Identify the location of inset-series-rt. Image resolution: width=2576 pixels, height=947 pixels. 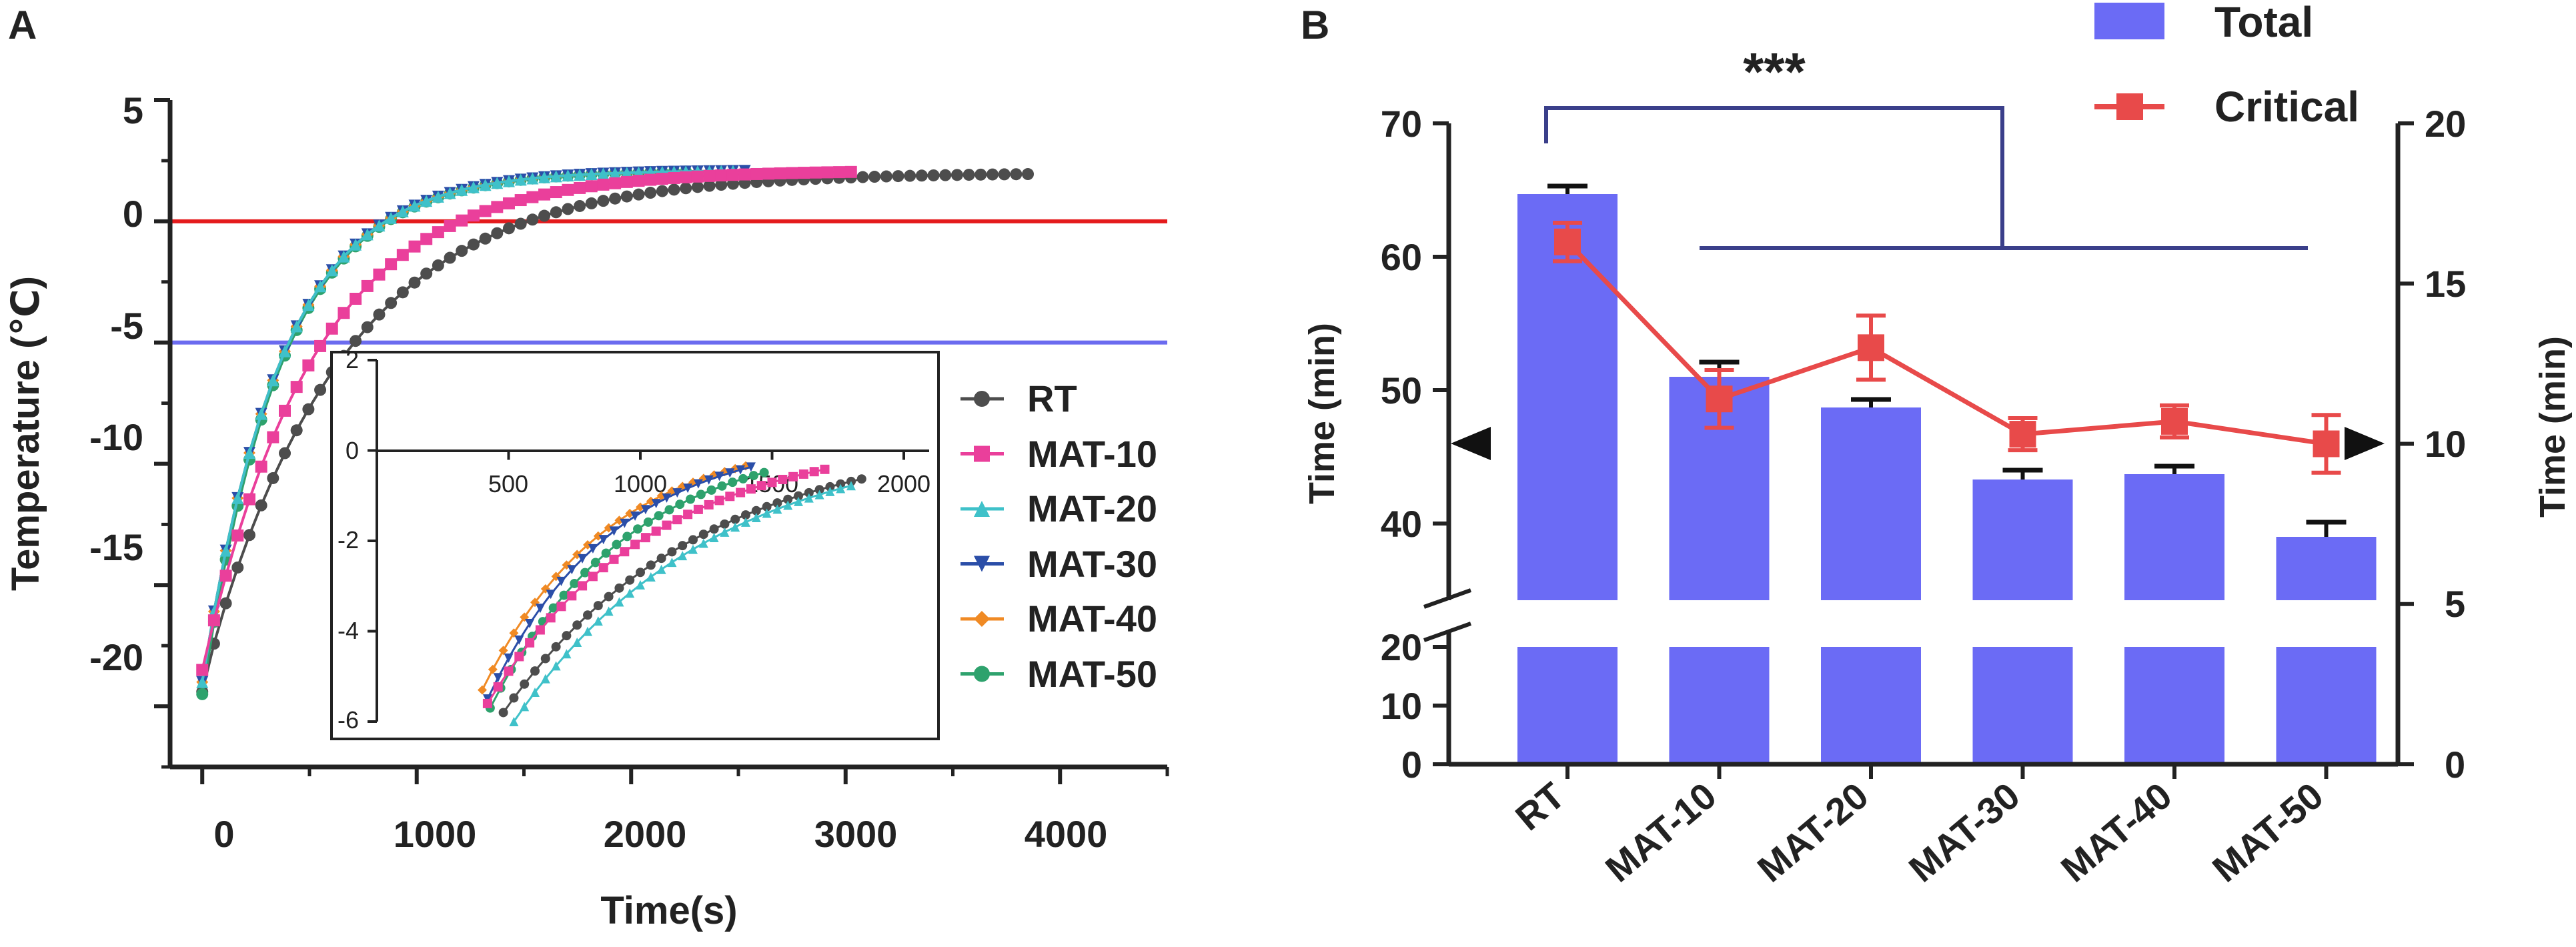
(682, 596).